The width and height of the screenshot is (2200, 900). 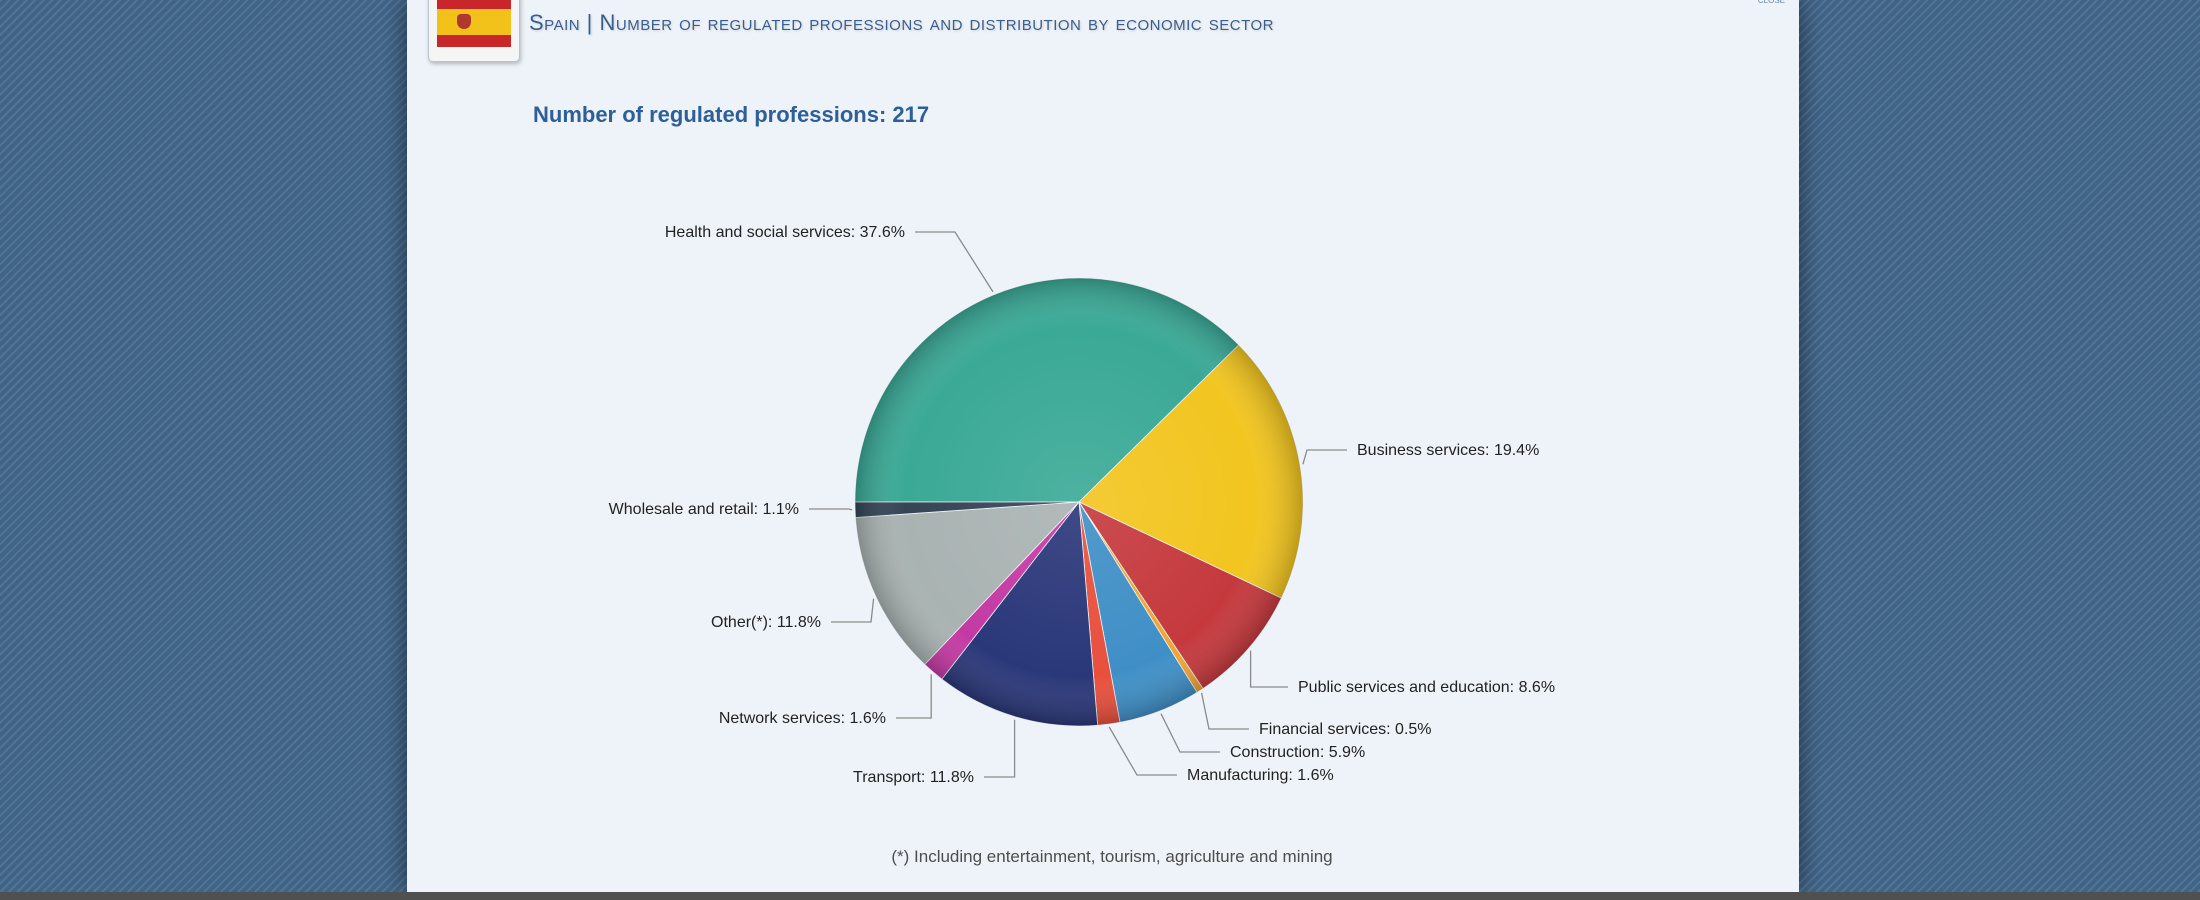 What do you see at coordinates (766, 622) in the screenshot?
I see `slice-label-other: Other(*): 11.8%` at bounding box center [766, 622].